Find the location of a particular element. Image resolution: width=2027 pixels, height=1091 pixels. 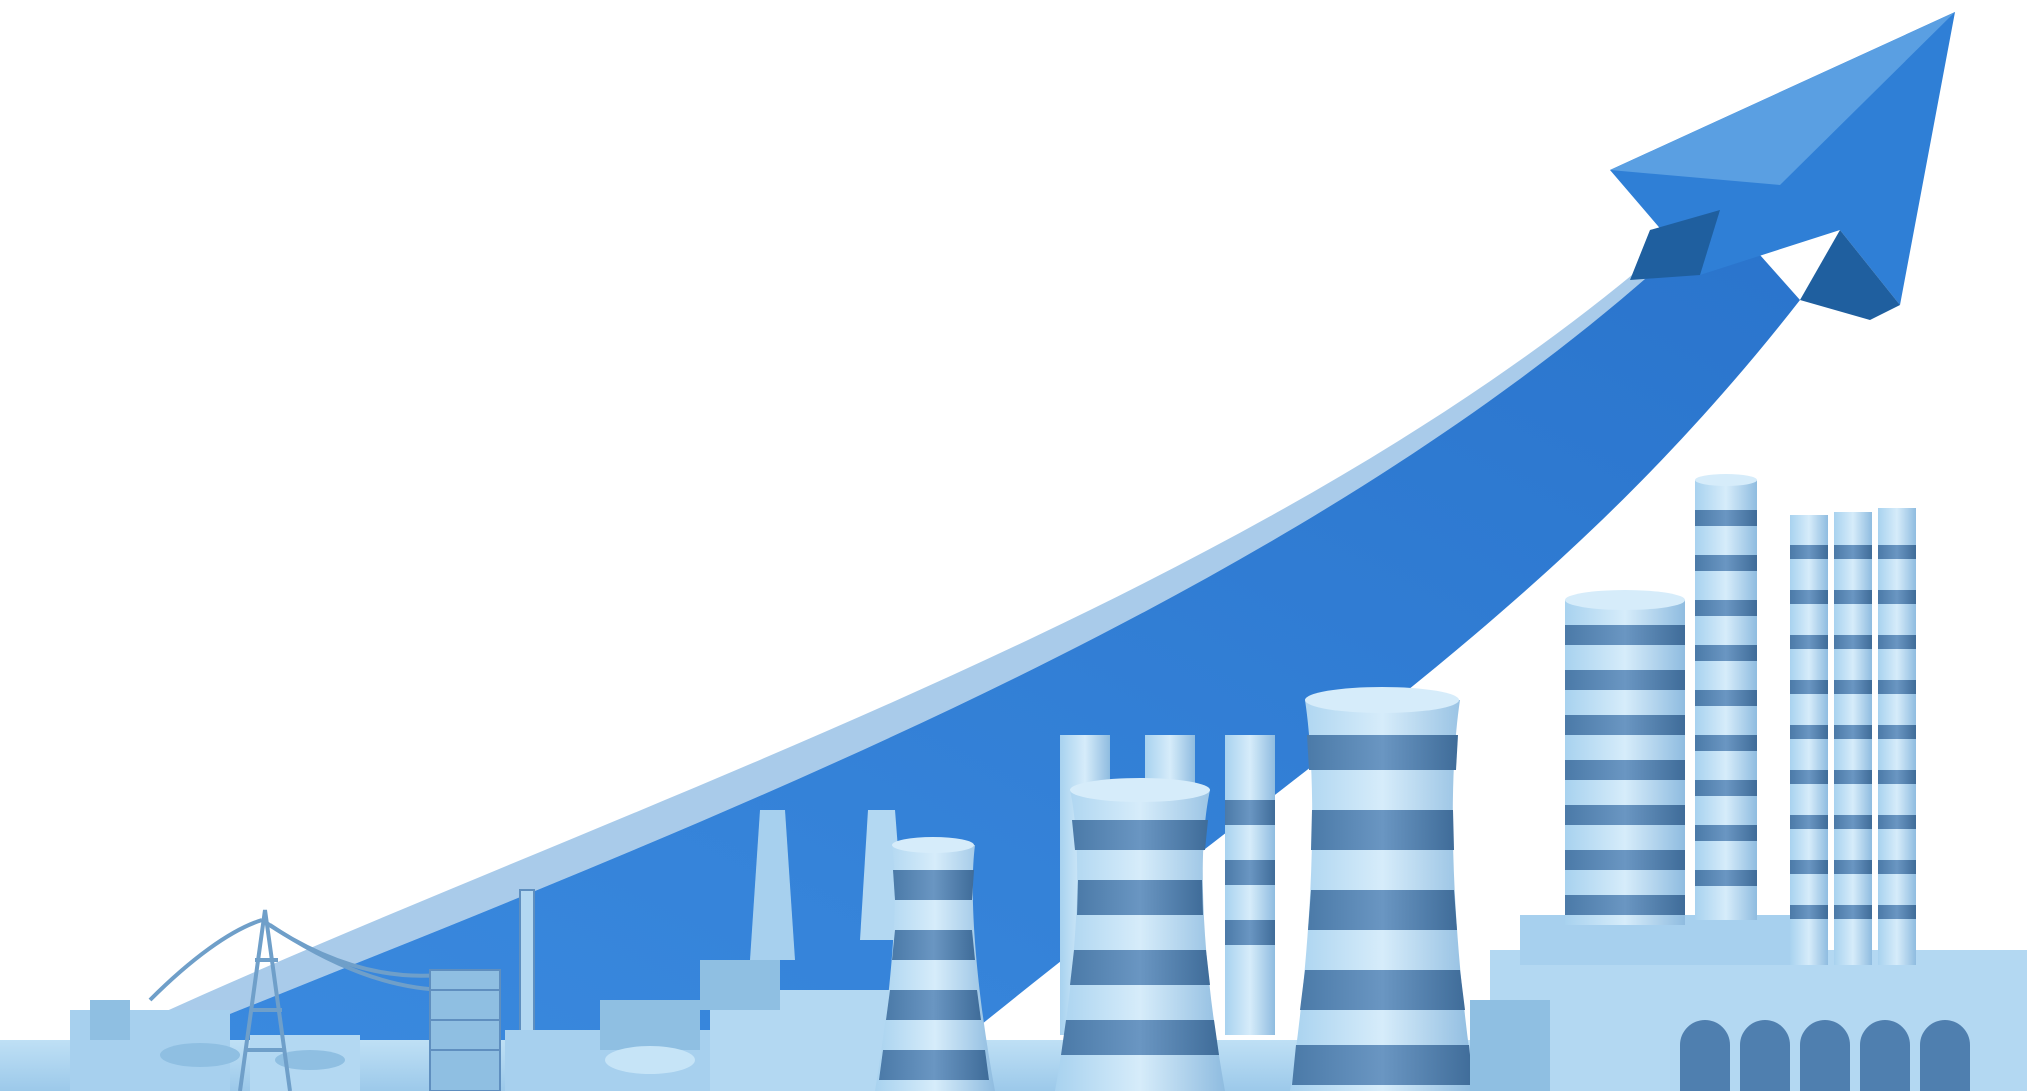

arrow-head-shadow is located at coordinates (1850, 275).